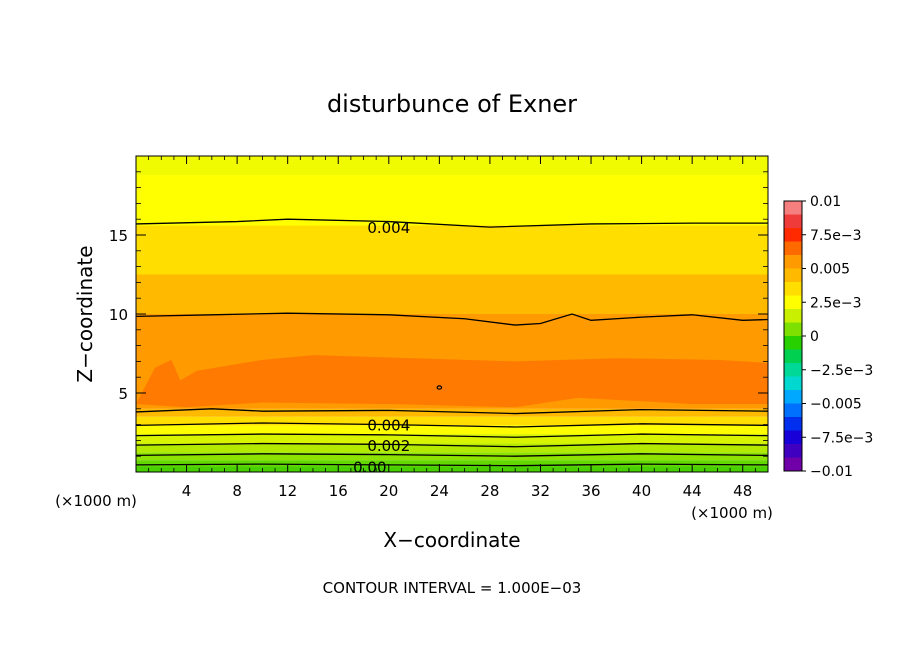  What do you see at coordinates (841, 371) in the screenshot?
I see `colorbar-tick-label: −2.5e−3` at bounding box center [841, 371].